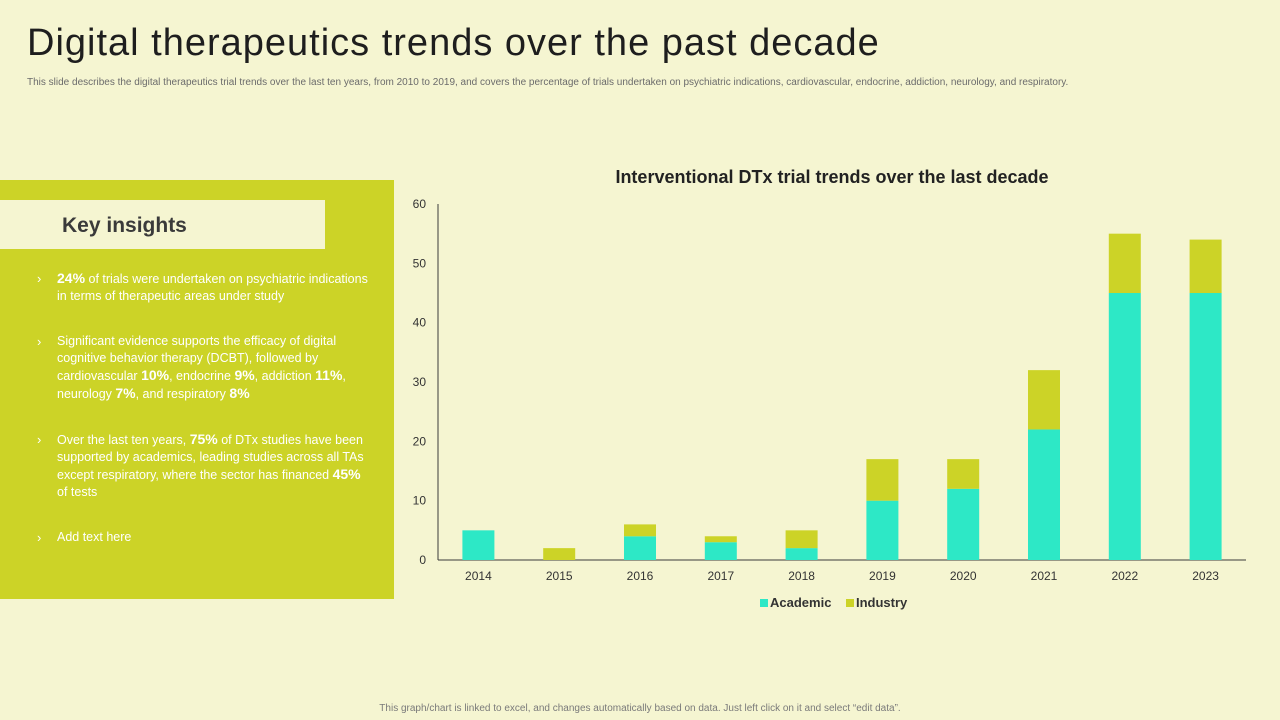 This screenshot has height=720, width=1280. Describe the element at coordinates (420, 263) in the screenshot. I see `y-tick-label: 50` at that location.